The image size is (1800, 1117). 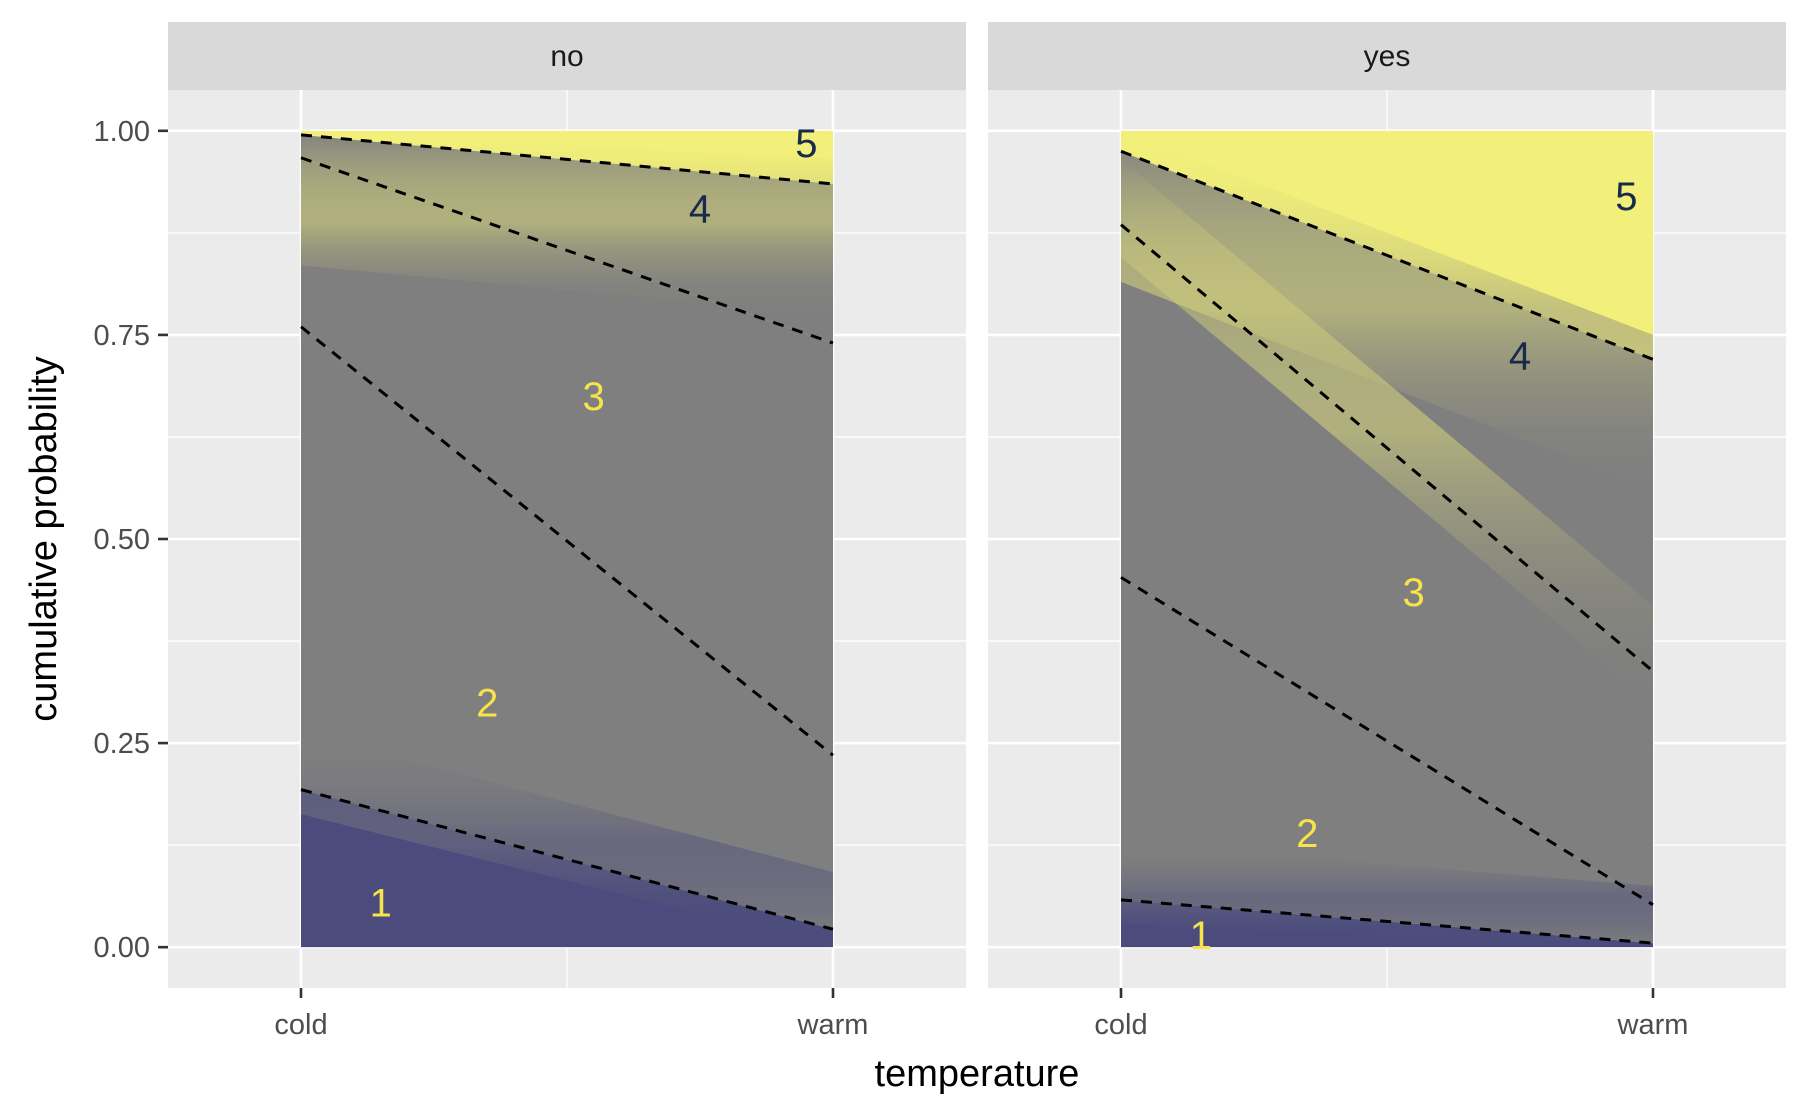 What do you see at coordinates (122, 744) in the screenshot?
I see `y-tick-label: 0.25` at bounding box center [122, 744].